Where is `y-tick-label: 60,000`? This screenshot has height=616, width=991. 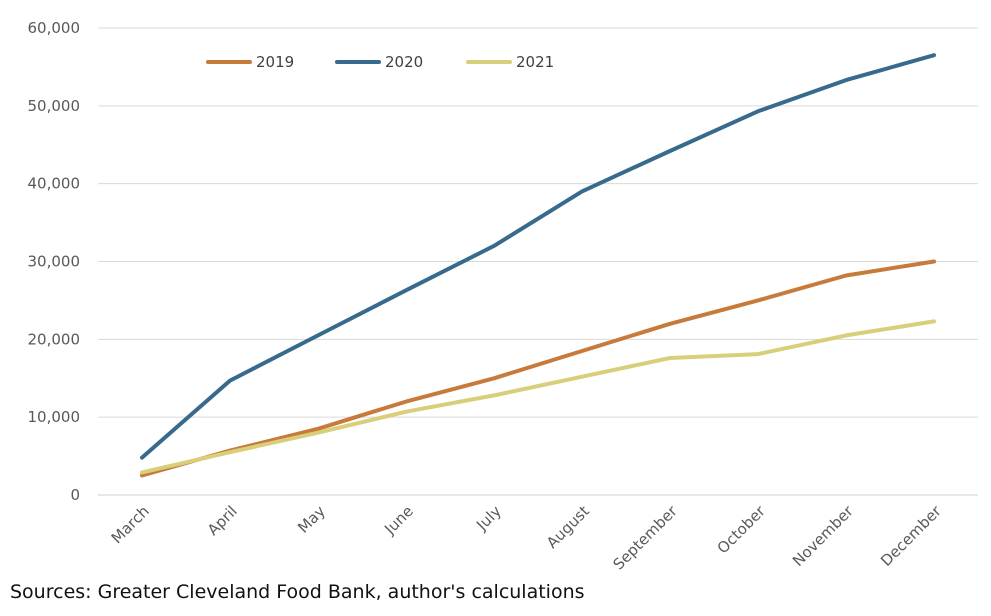
y-tick-label: 60,000 is located at coordinates (54, 28).